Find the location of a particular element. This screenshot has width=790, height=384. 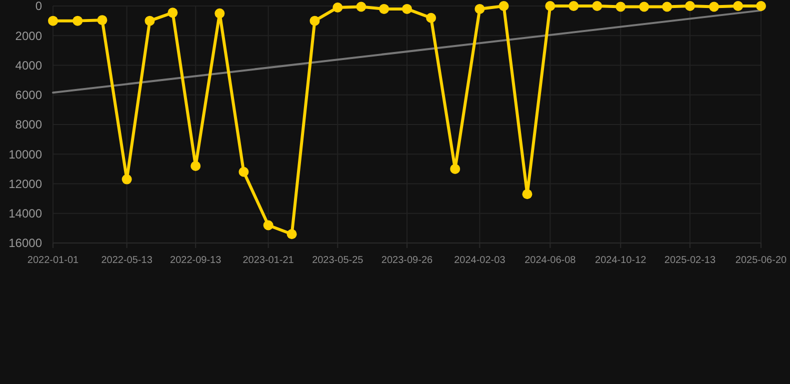

x-tick-label: 2024-06-08 is located at coordinates (550, 260).